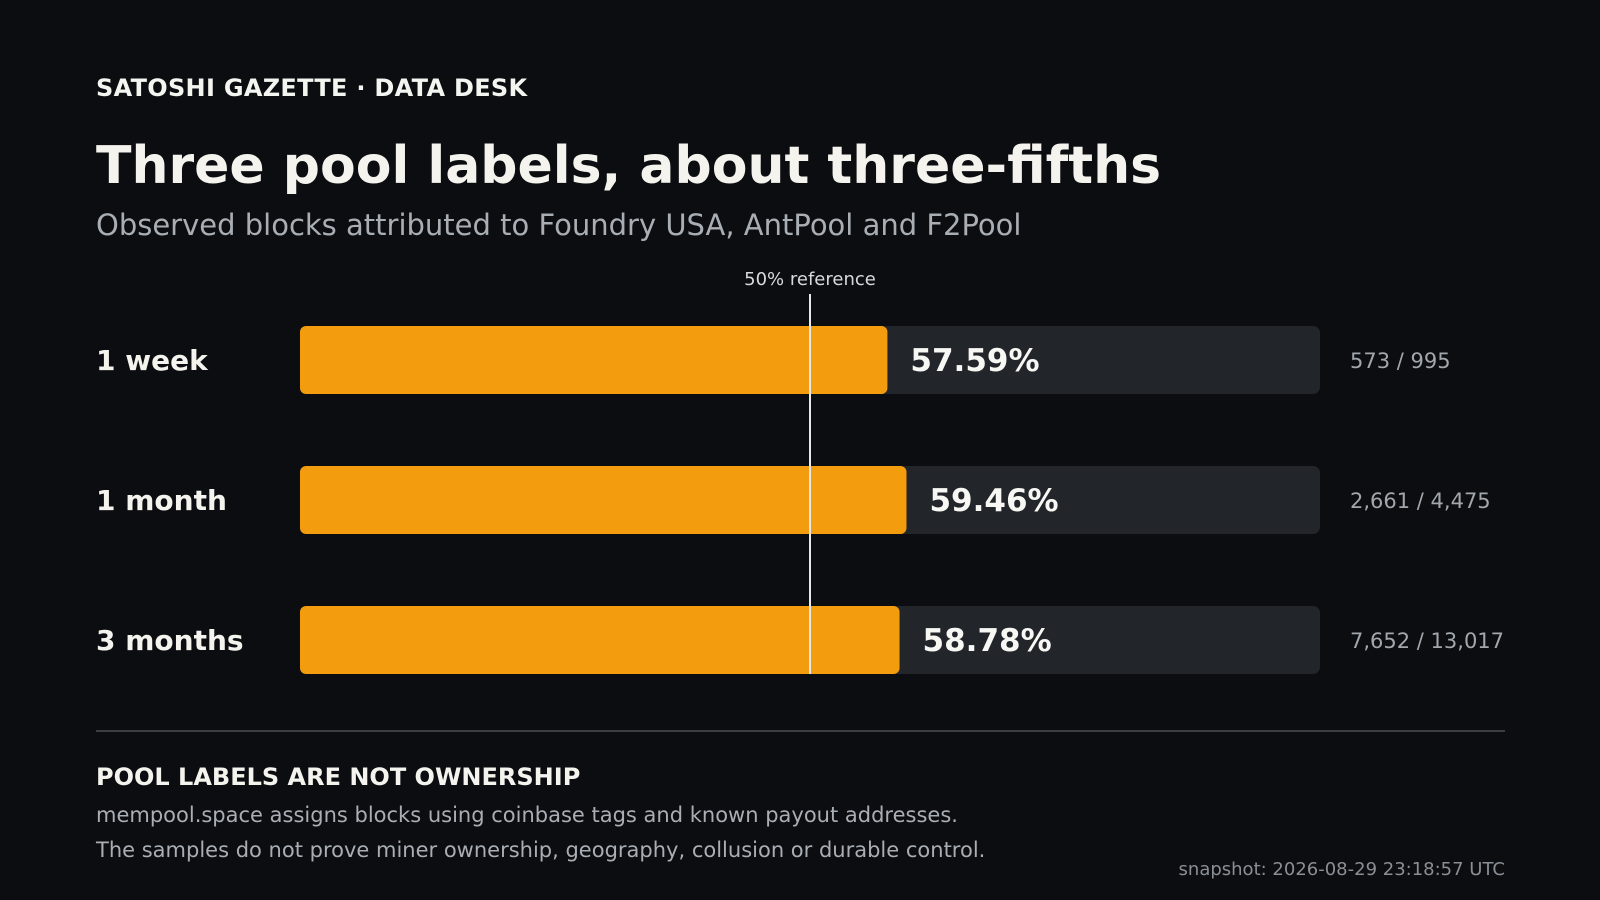  Describe the element at coordinates (1400, 361) in the screenshot. I see `count-label-1-week: 573 / 995` at that location.